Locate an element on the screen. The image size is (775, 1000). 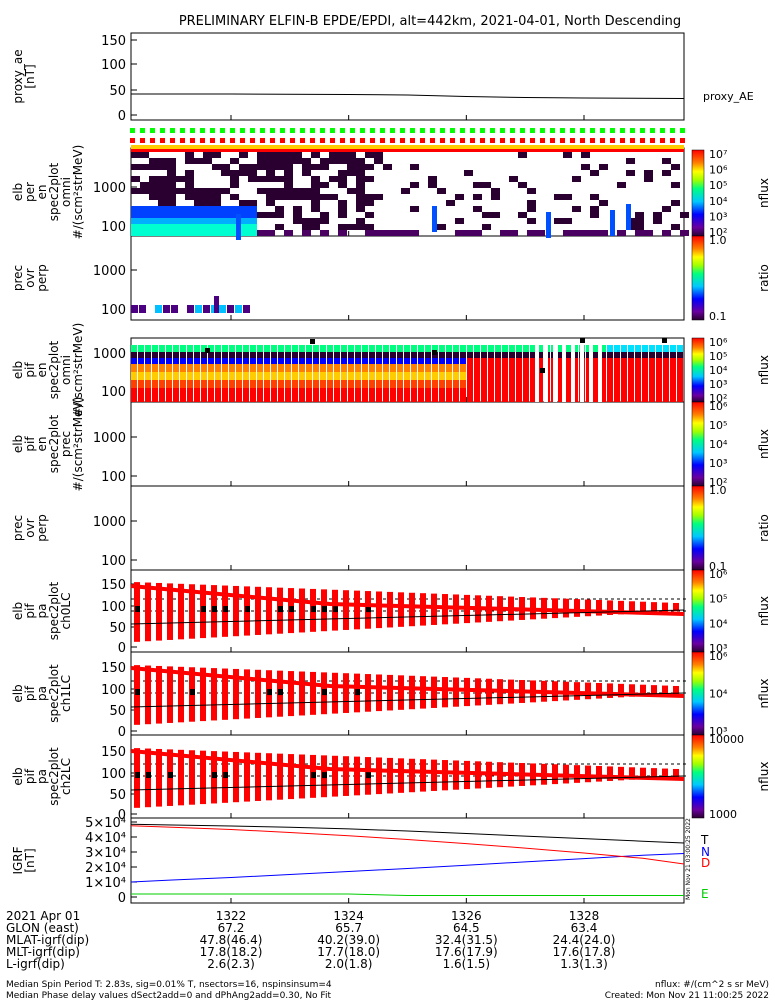
x-tick-label: 1324 is located at coordinates (348, 916).